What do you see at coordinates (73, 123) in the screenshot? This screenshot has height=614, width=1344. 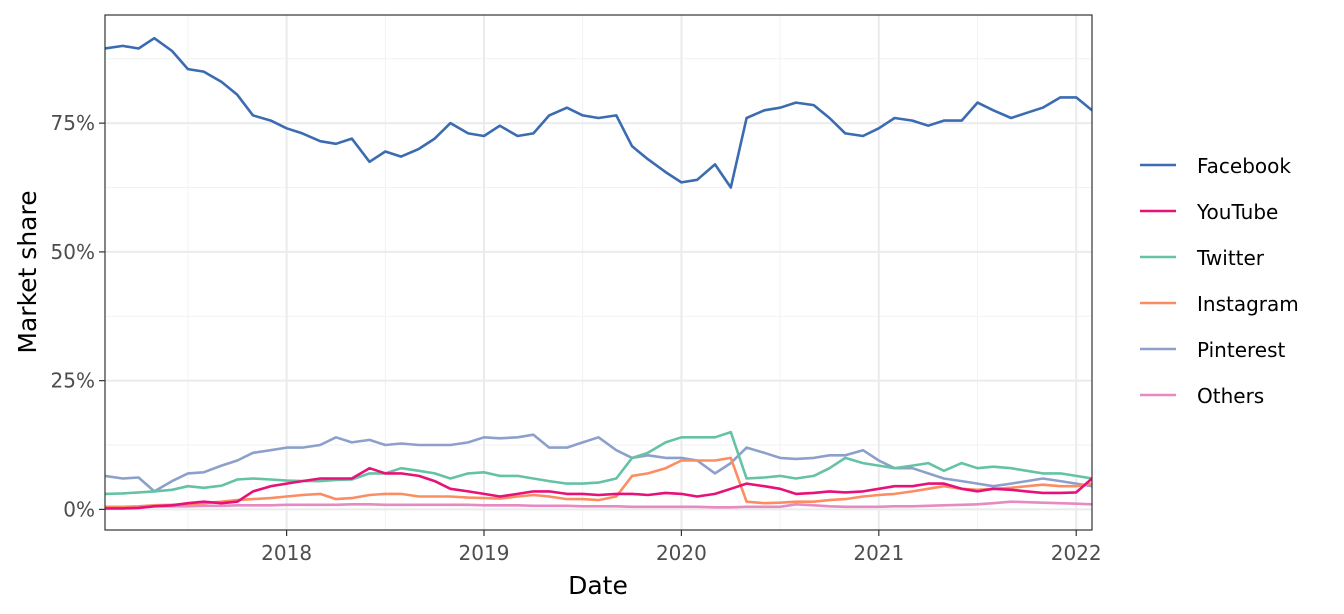 I see `y-tick-label: 75%` at bounding box center [73, 123].